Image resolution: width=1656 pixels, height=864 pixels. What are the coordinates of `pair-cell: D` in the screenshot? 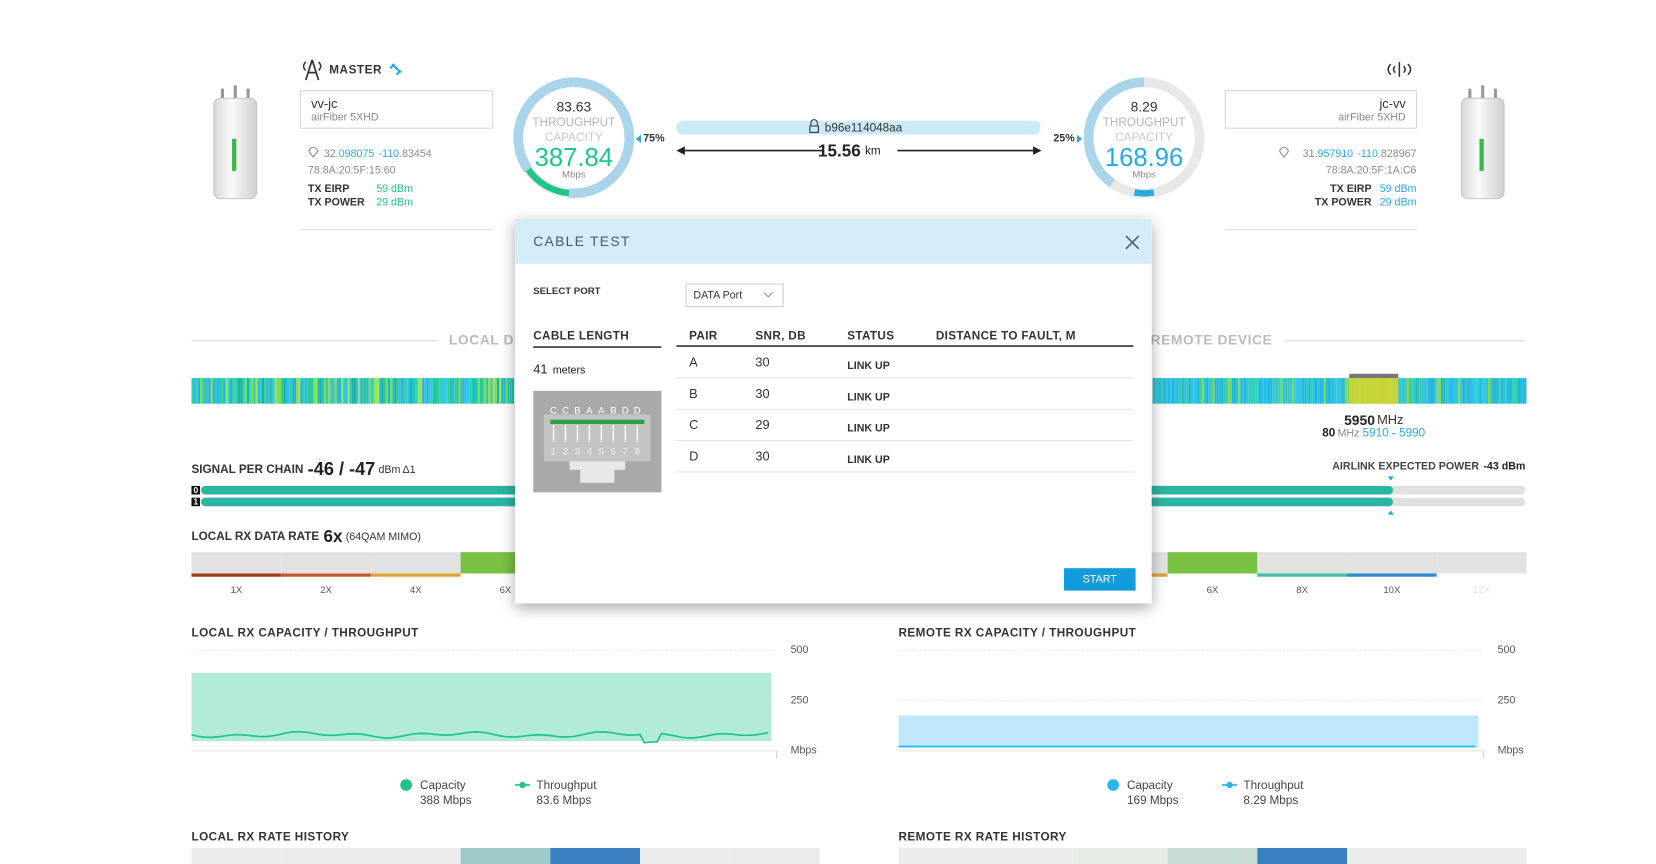 It's located at (693, 455).